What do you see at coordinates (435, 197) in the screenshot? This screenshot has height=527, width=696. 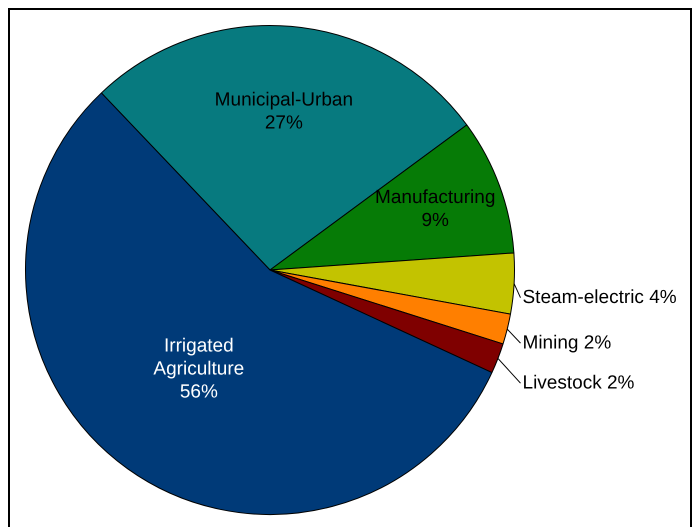 I see `slice-label: Manufacturing` at bounding box center [435, 197].